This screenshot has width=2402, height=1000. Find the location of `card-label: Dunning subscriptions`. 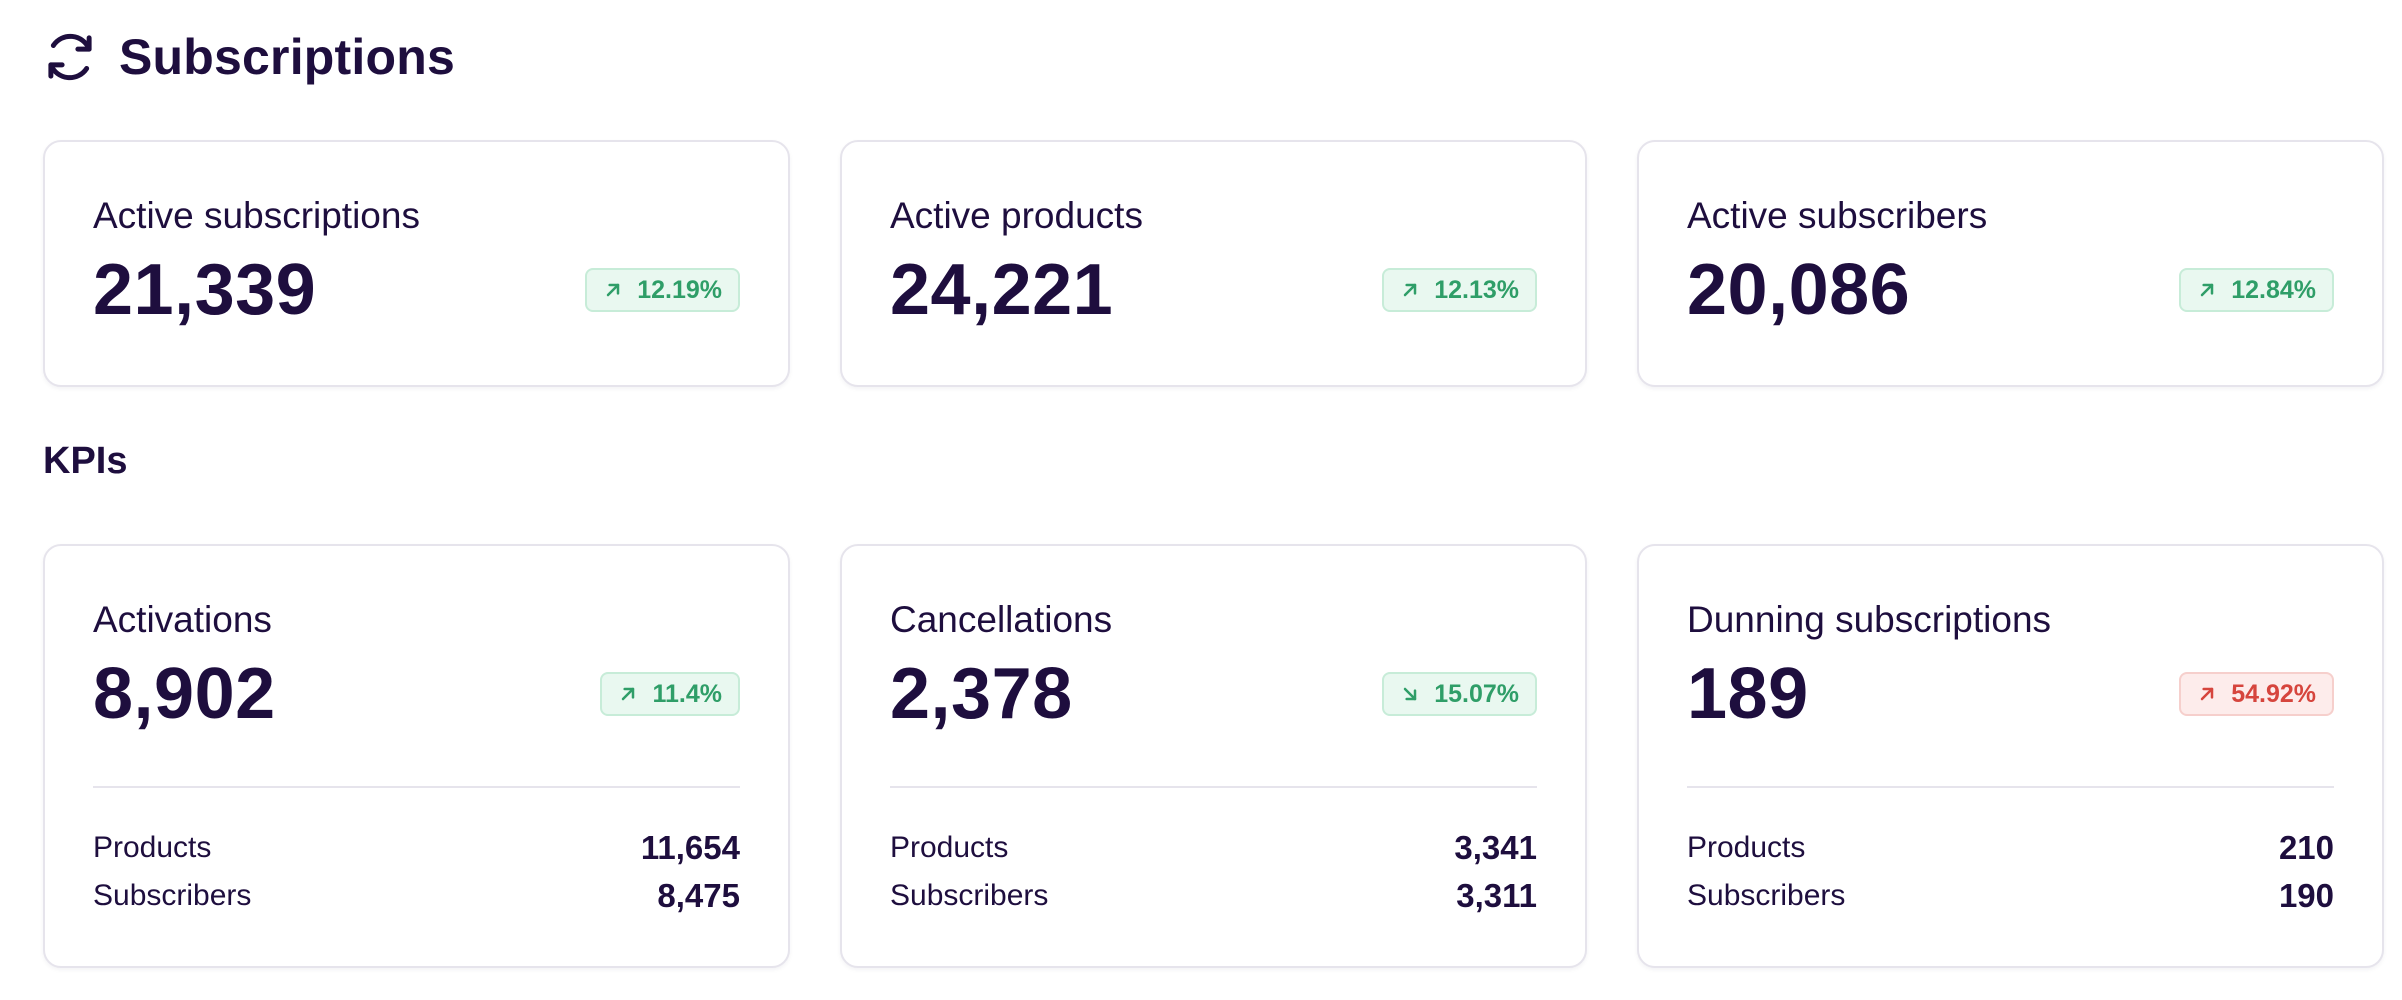

card-label: Dunning subscriptions is located at coordinates (1869, 619).